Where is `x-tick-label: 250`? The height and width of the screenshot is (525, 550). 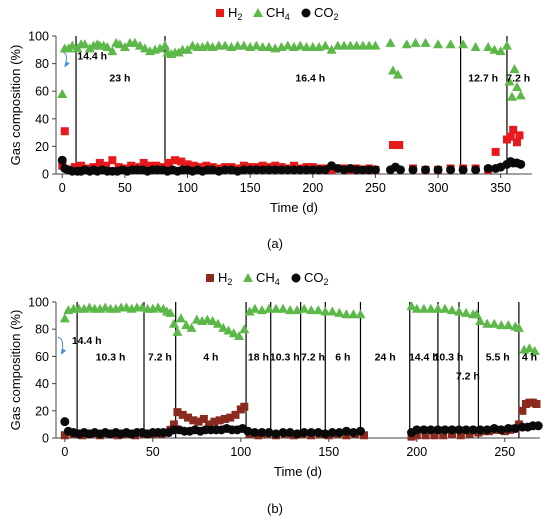 x-tick-label: 250 is located at coordinates (375, 188).